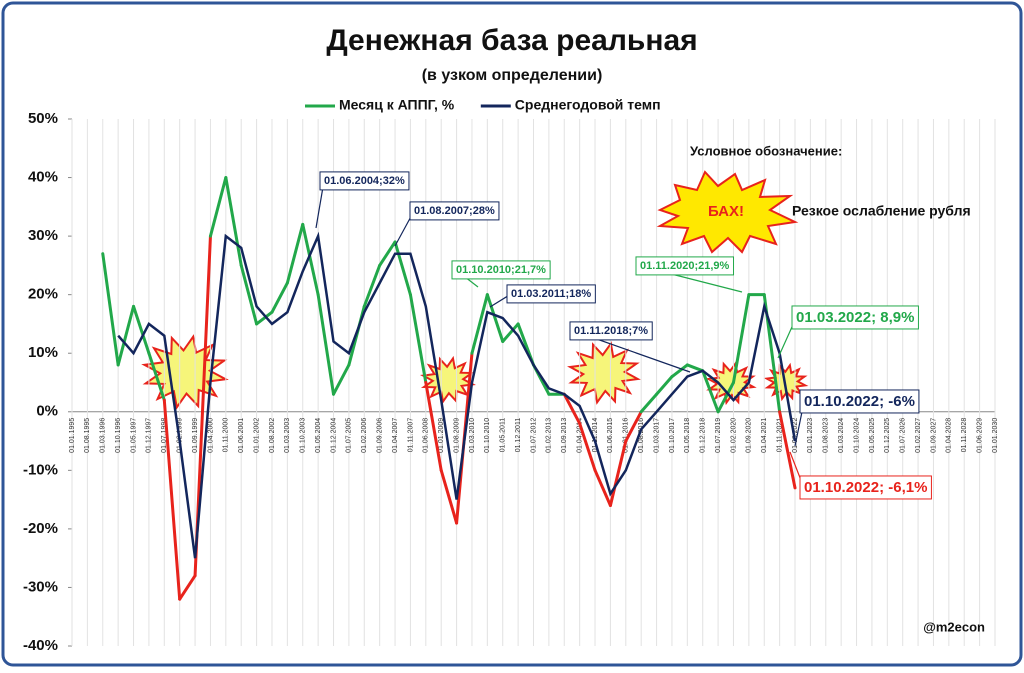 The height and width of the screenshot is (673, 1024). What do you see at coordinates (933, 435) in the screenshot?
I see `x-tick-label: 01.09.2027` at bounding box center [933, 435].